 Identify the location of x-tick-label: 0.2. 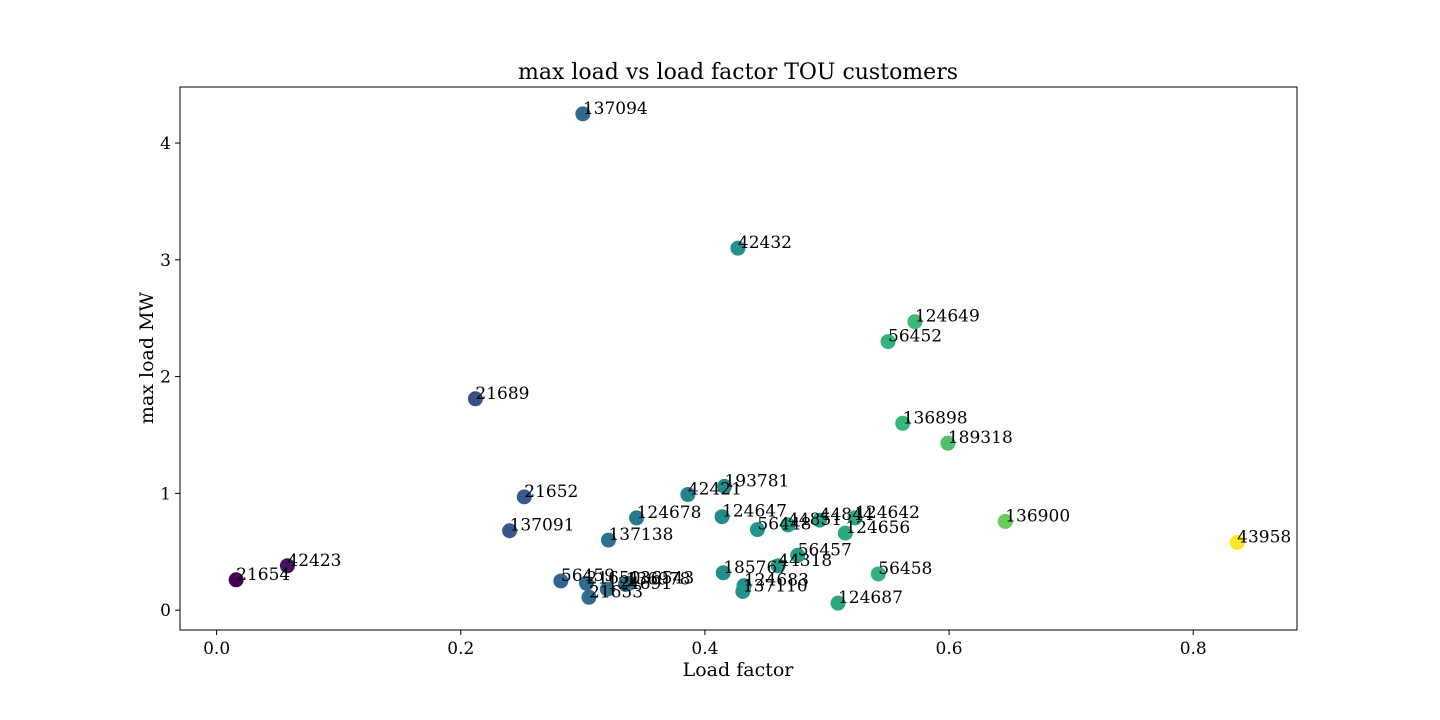
(460, 649).